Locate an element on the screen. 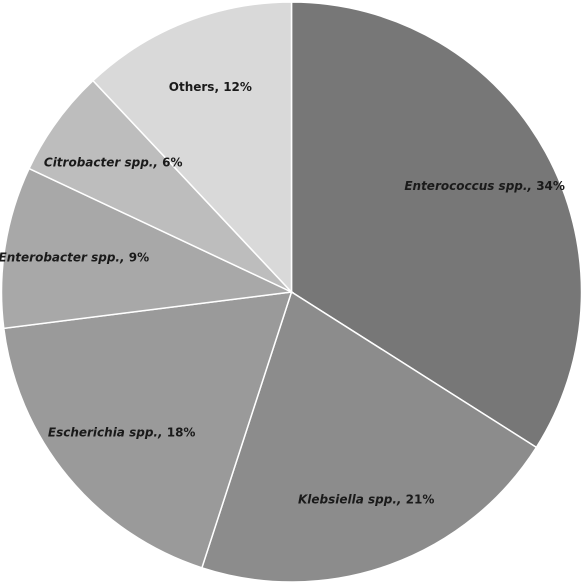 The height and width of the screenshot is (584, 583). slice-label: Enterococcus spp., 34% is located at coordinates (484, 185).